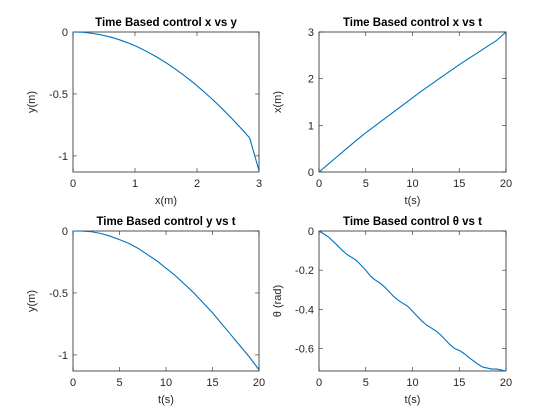 The width and height of the screenshot is (560, 420). What do you see at coordinates (304, 271) in the screenshot?
I see `y-tick-label: -0.2` at bounding box center [304, 271].